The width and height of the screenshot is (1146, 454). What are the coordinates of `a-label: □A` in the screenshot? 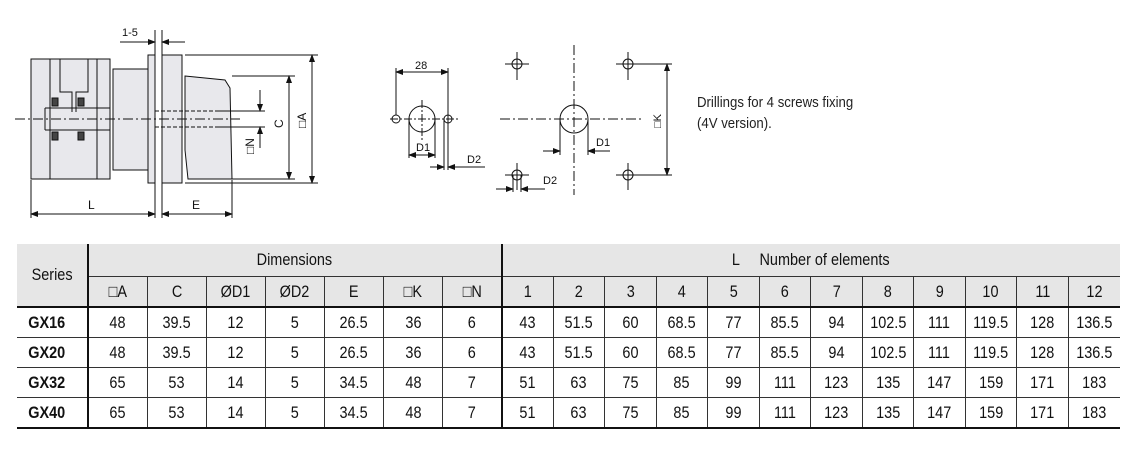 It's located at (302, 120).